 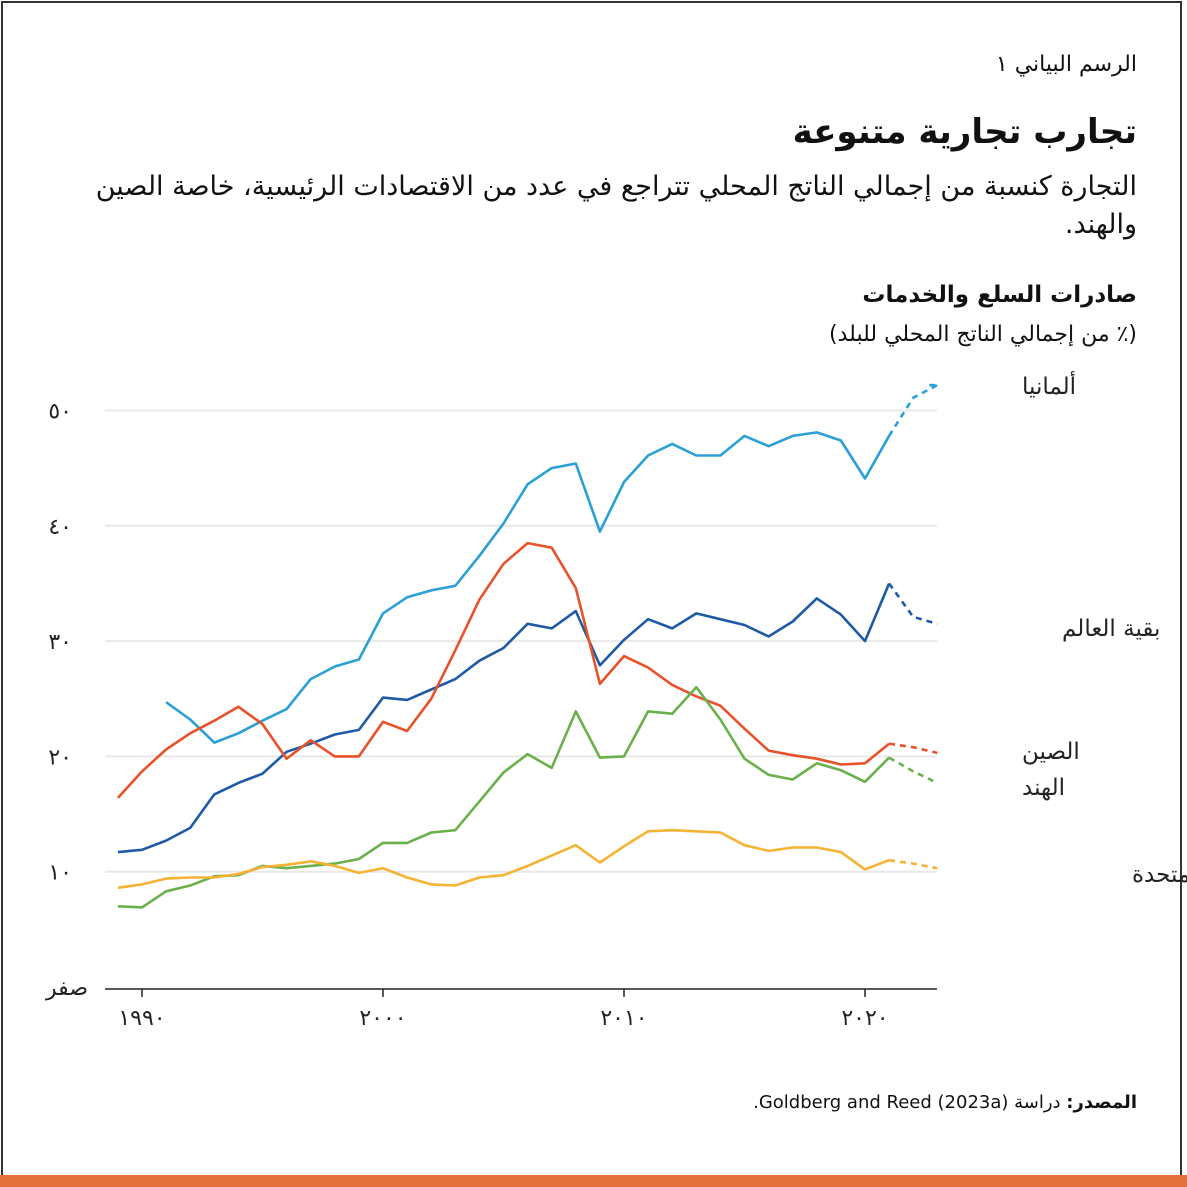 I want to click on x-tick-label: ٢٠٢٠, so click(x=864, y=1018).